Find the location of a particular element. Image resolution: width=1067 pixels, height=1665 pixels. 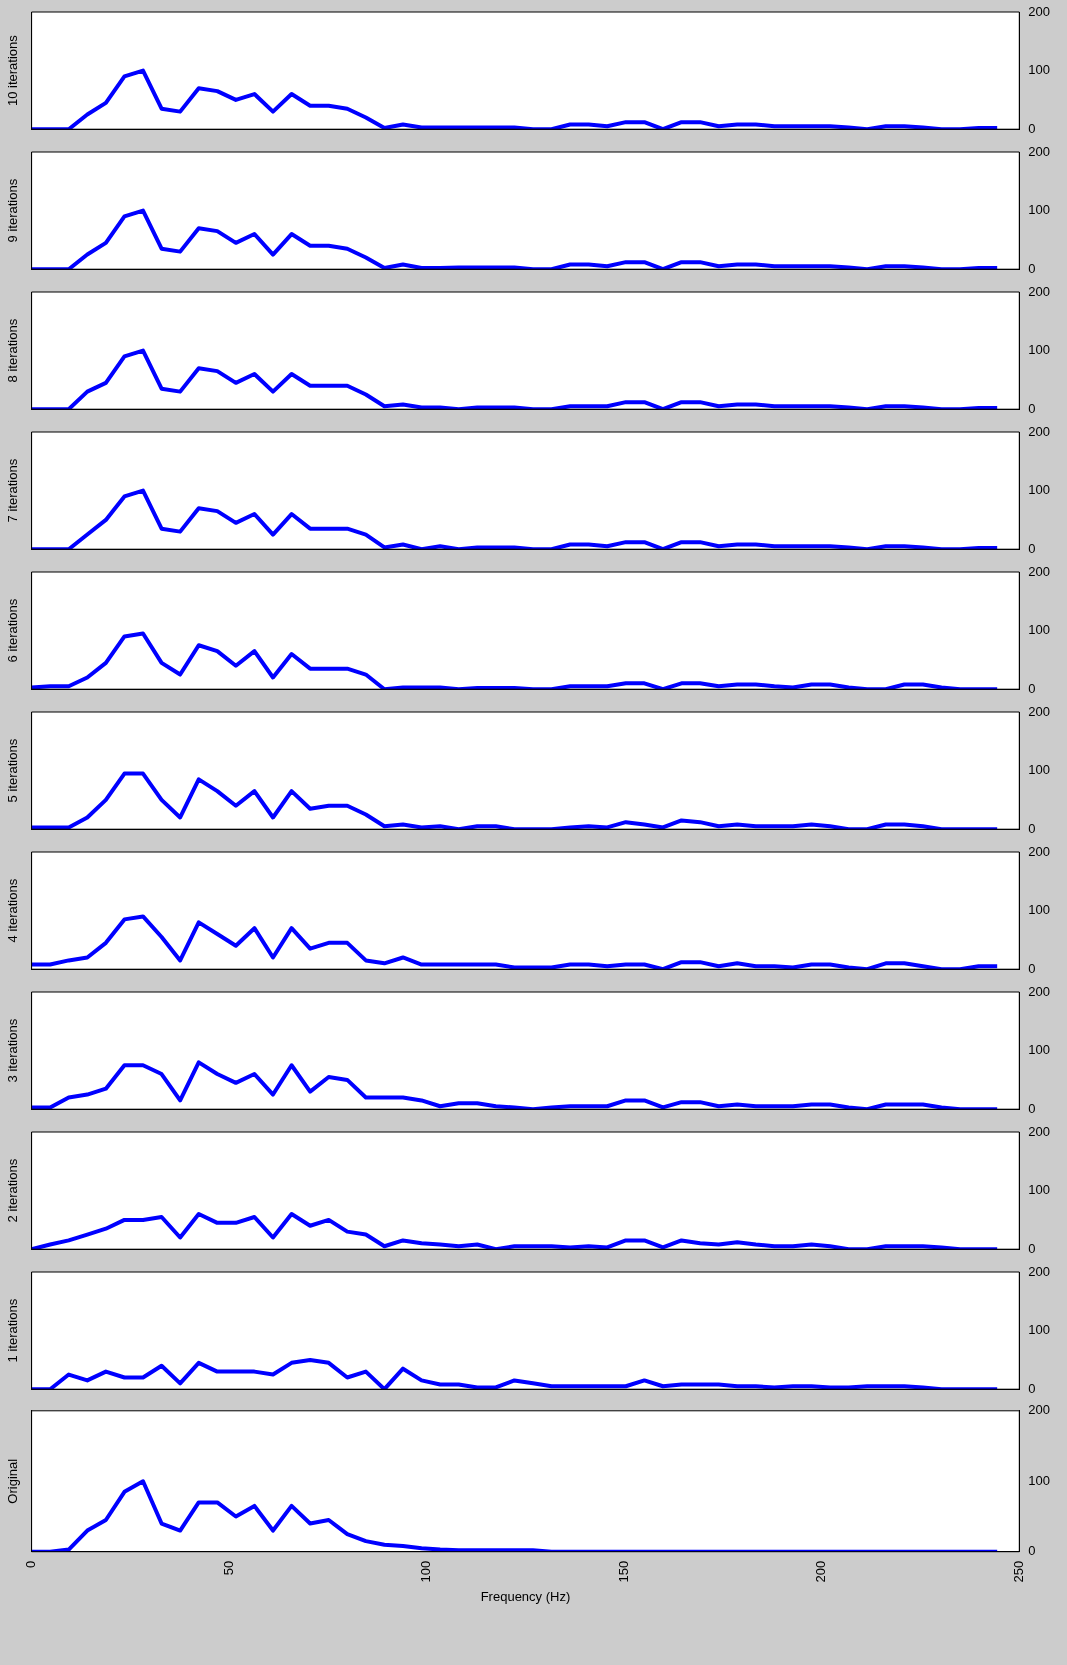

y-axis-title: 10 iterations is located at coordinates (13, 70).